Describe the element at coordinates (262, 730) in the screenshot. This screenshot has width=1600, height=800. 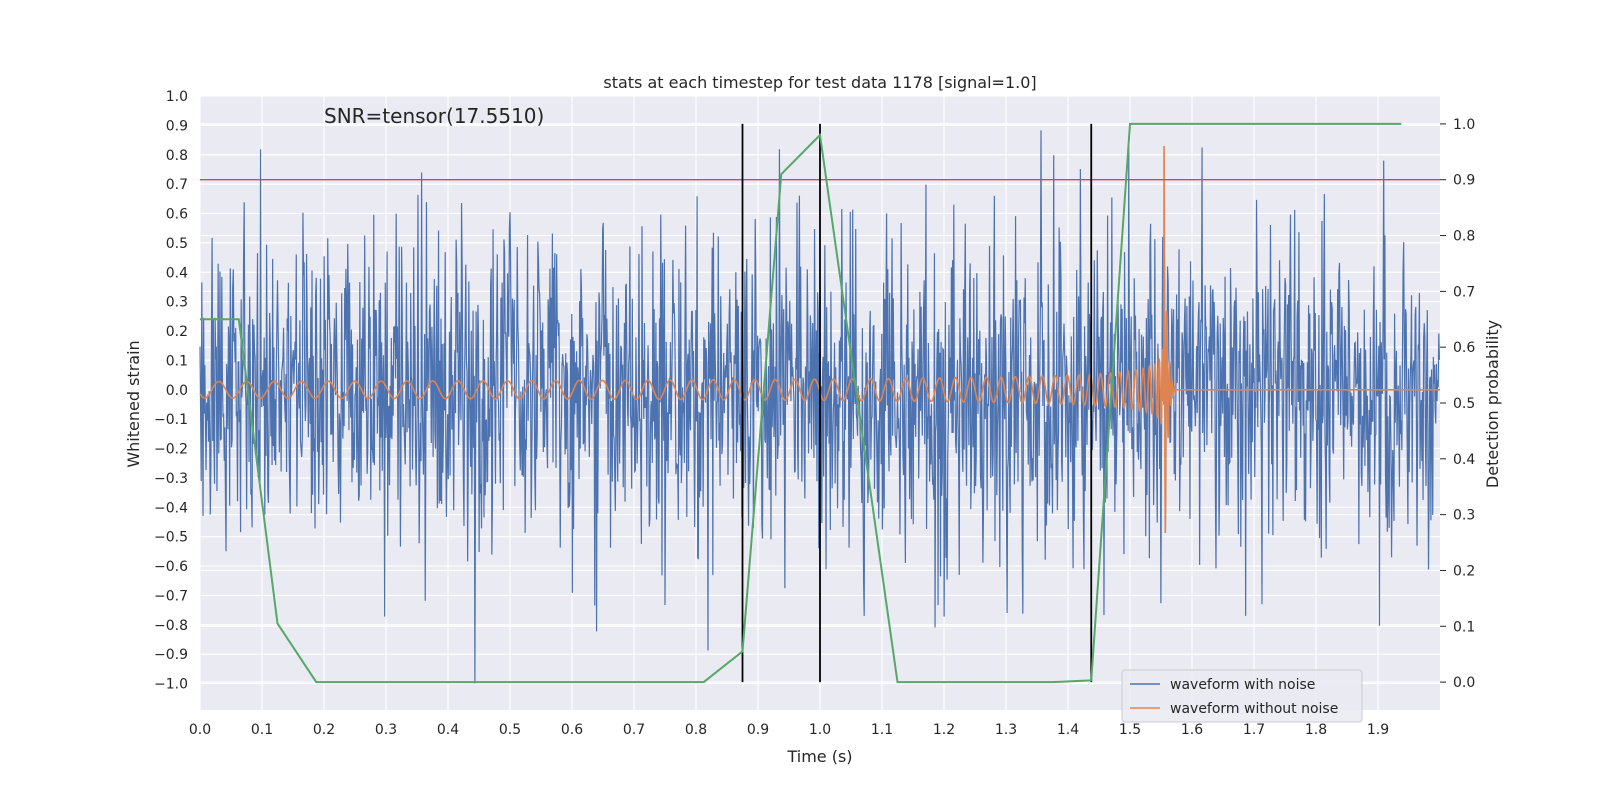
I see `x-tick-label: 0.1` at that location.